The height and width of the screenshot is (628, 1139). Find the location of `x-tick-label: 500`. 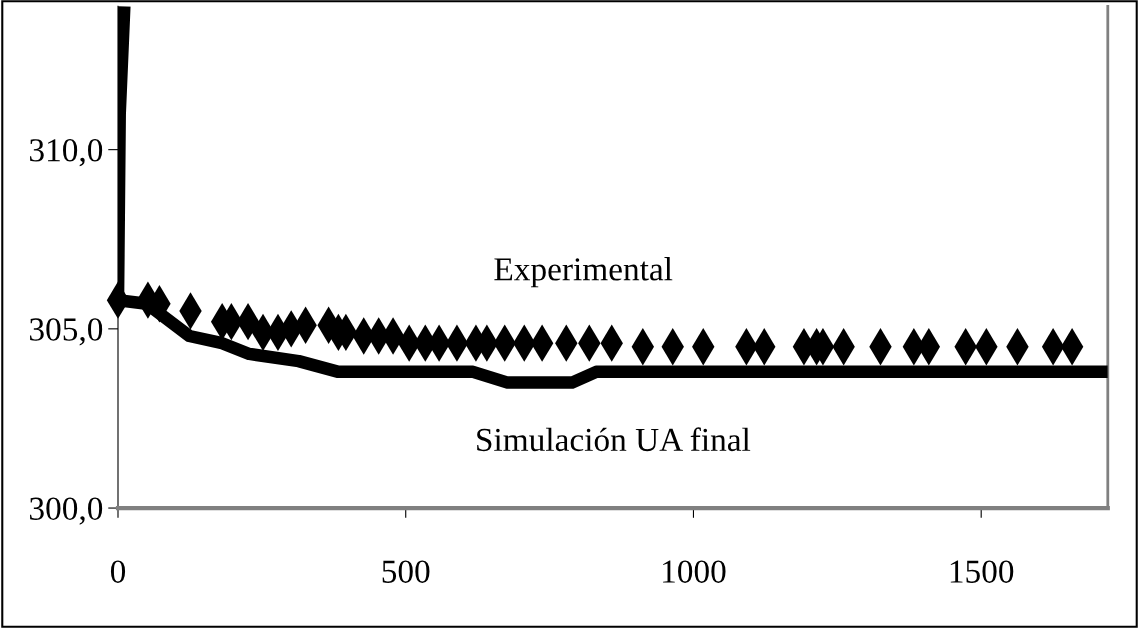

x-tick-label: 500 is located at coordinates (406, 571).